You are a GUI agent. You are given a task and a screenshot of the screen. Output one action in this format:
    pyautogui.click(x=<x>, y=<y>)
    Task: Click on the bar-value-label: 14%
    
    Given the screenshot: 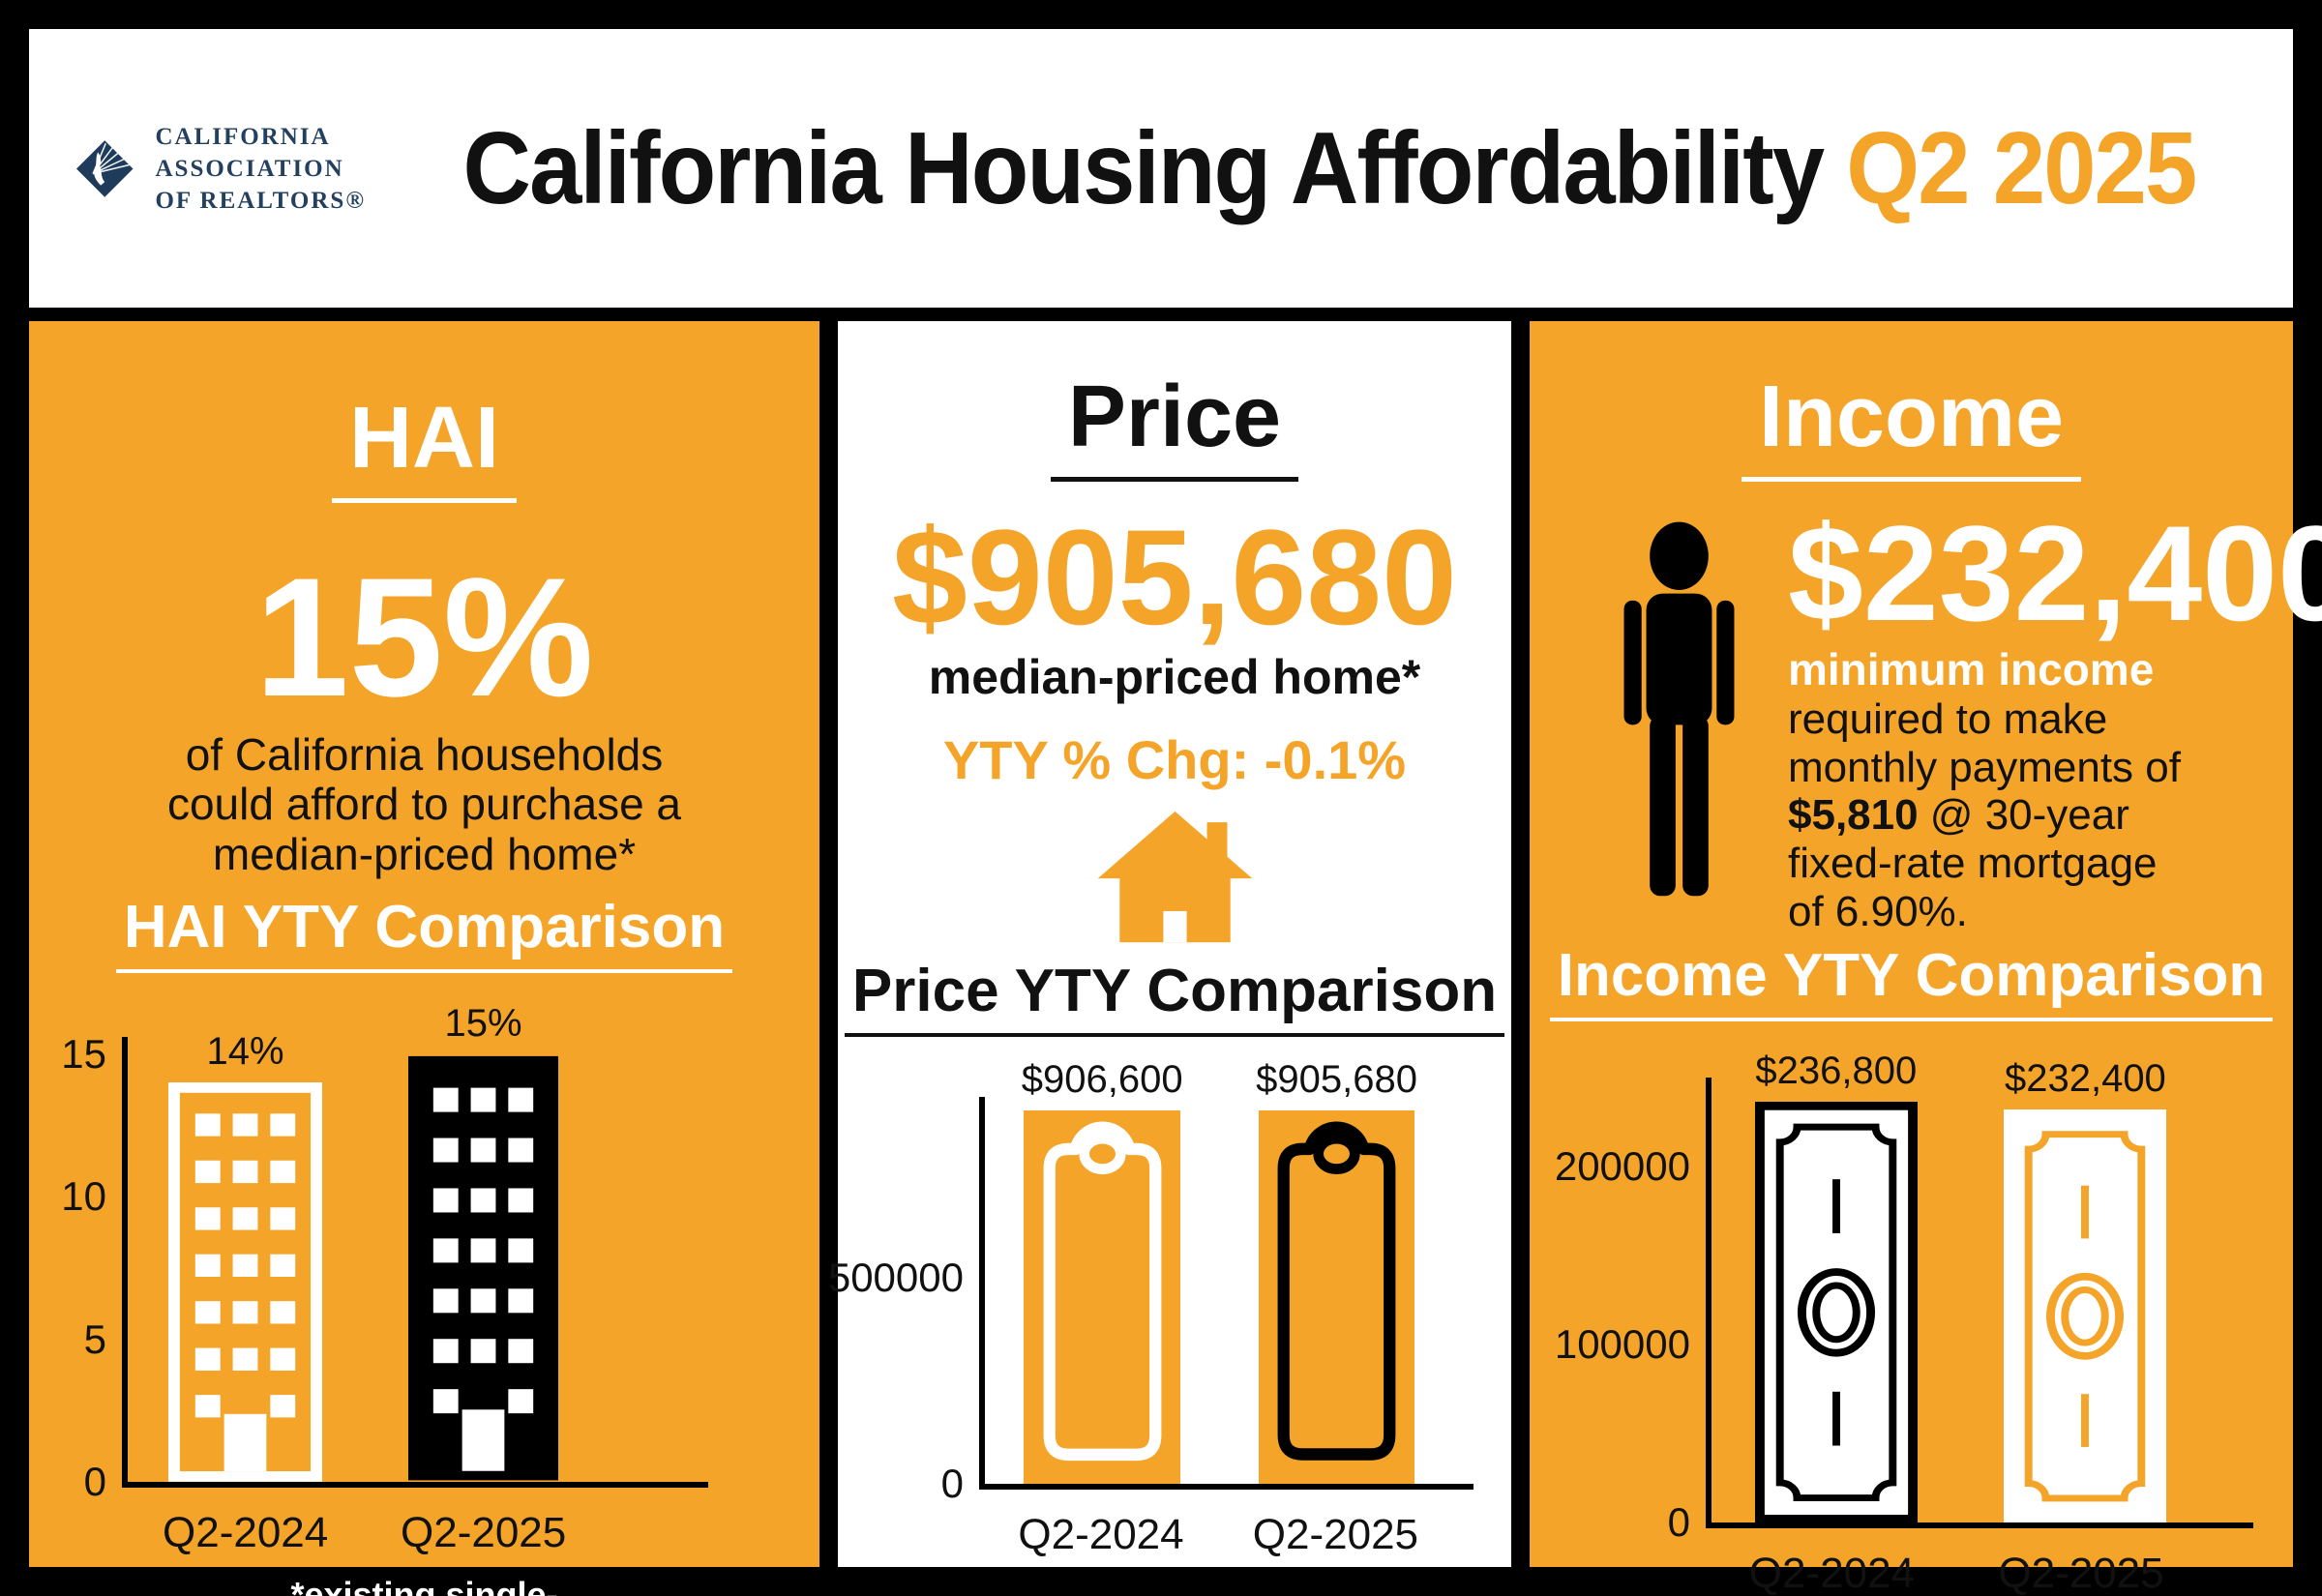 What is the action you would take?
    pyautogui.click(x=245, y=1052)
    